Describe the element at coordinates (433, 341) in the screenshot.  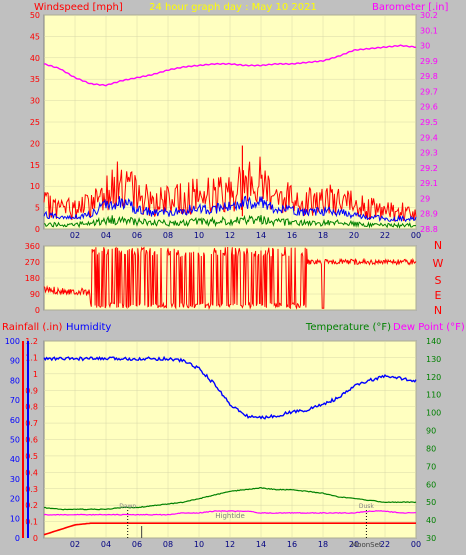
I see `temperature-tick-label: 140` at that location.